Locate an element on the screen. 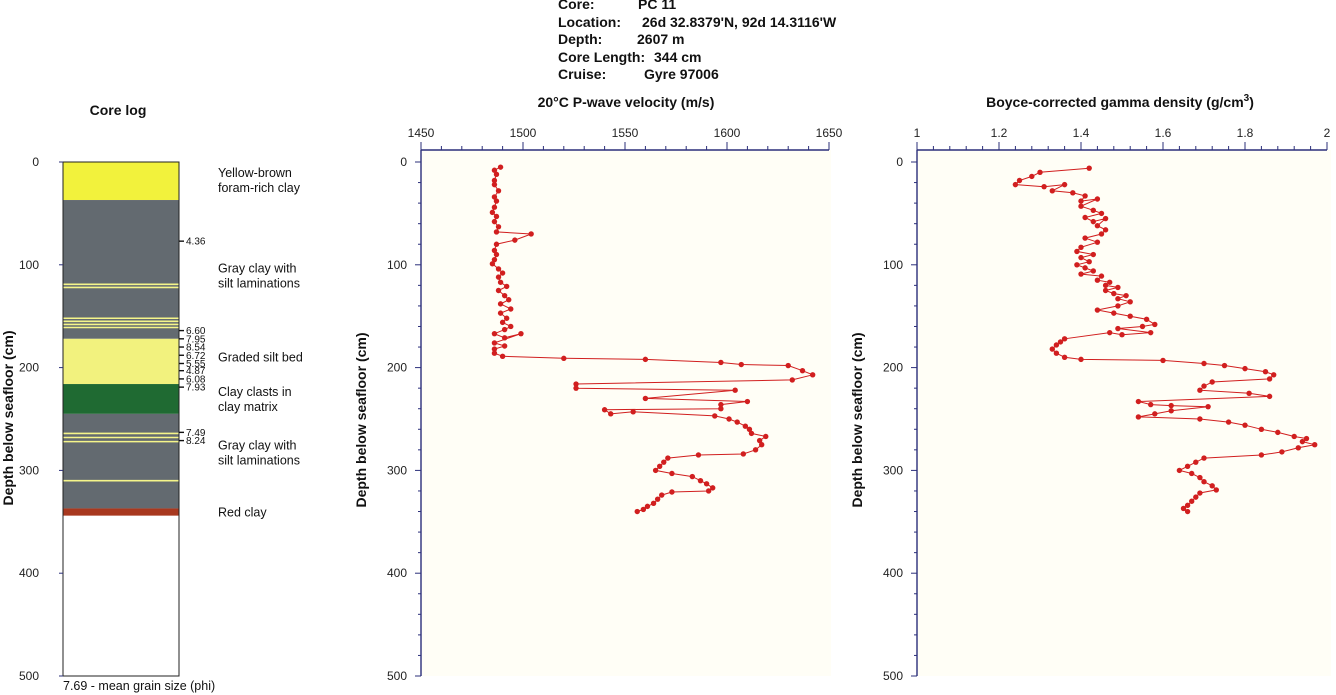 This screenshot has width=1336, height=695. core-layer-green is located at coordinates (121, 399).